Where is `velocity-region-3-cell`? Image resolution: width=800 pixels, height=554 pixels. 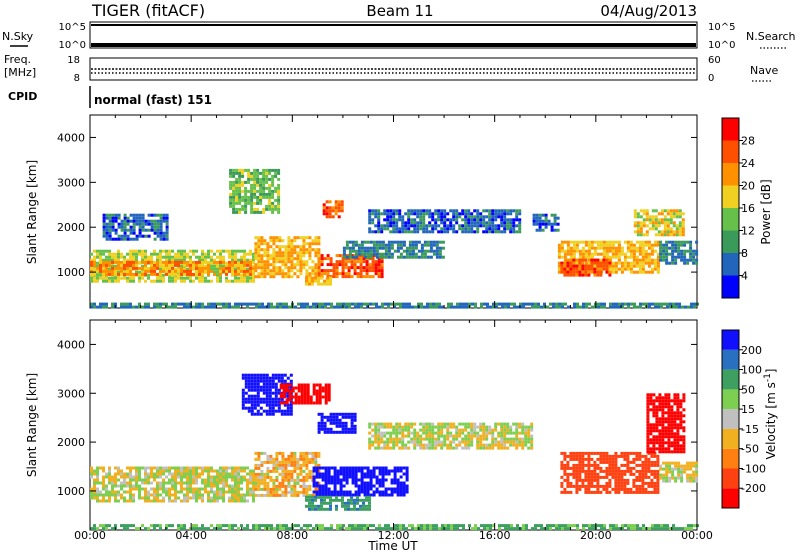
velocity-region-3-cell is located at coordinates (357, 497).